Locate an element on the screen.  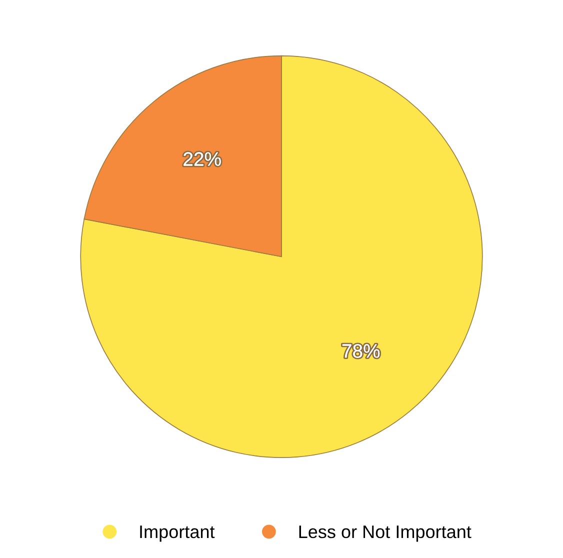
legend-label: Important is located at coordinates (177, 534).